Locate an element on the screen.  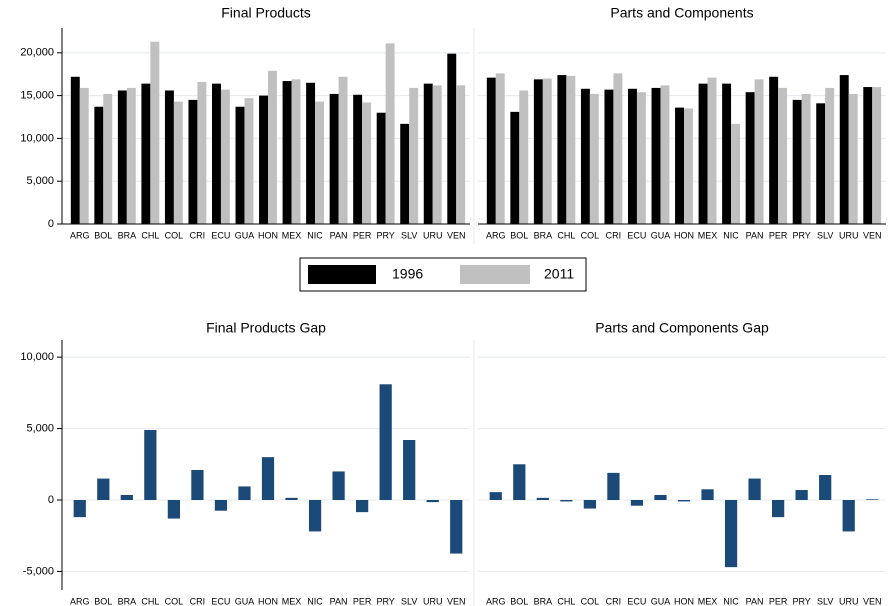
y-tick-label: 0 is located at coordinates (51, 224).